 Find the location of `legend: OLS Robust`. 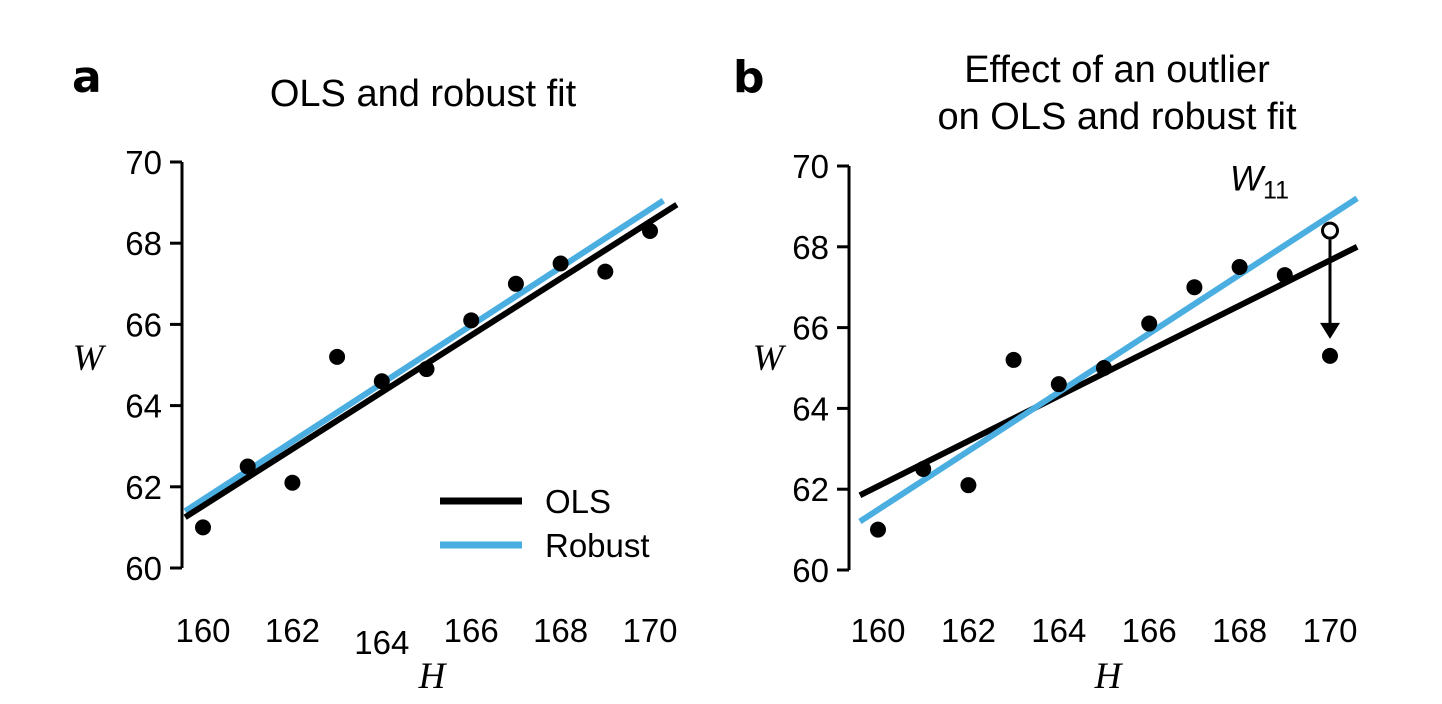

legend: OLS Robust is located at coordinates (545, 523).